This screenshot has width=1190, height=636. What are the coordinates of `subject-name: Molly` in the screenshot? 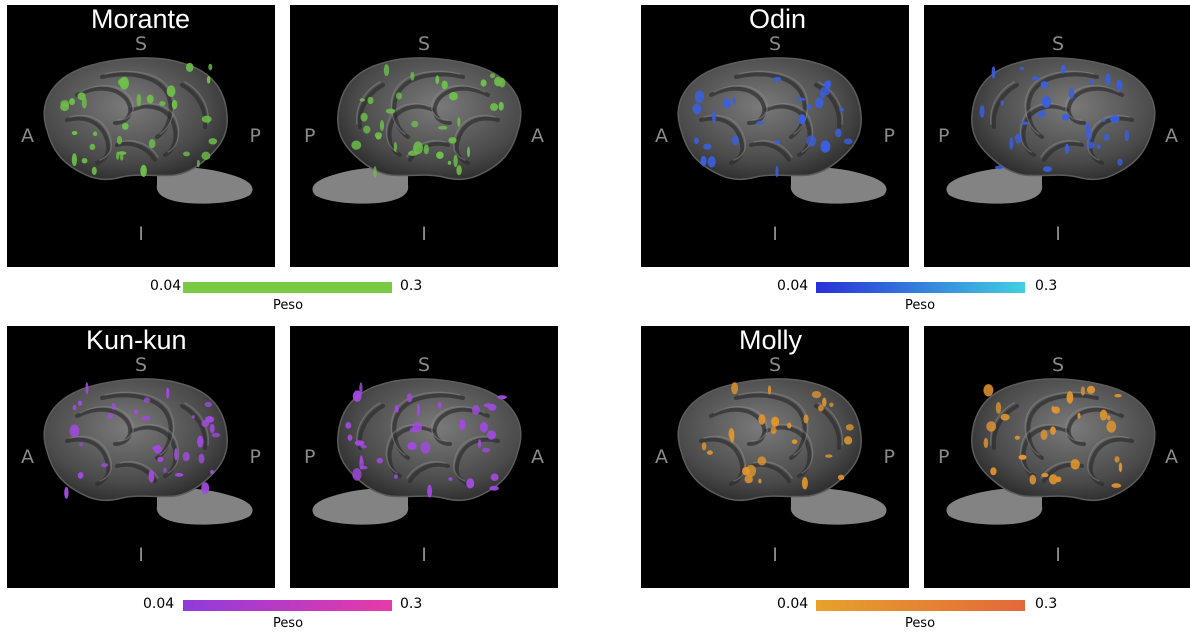 It's located at (771, 340).